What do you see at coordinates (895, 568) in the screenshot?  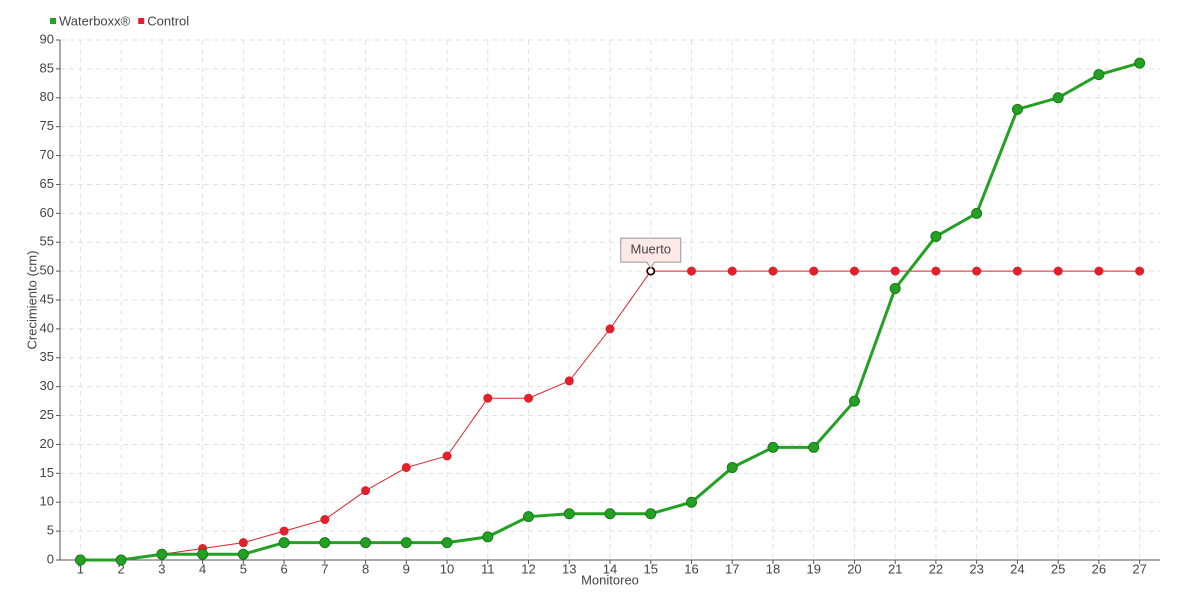 I see `x-tick-label: 21` at bounding box center [895, 568].